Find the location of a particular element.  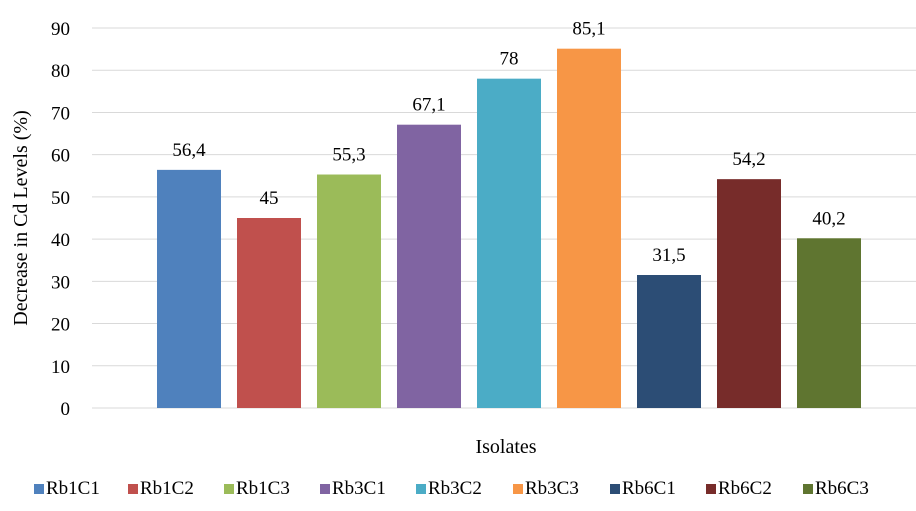

y-tick-label: 50 is located at coordinates (60, 198).